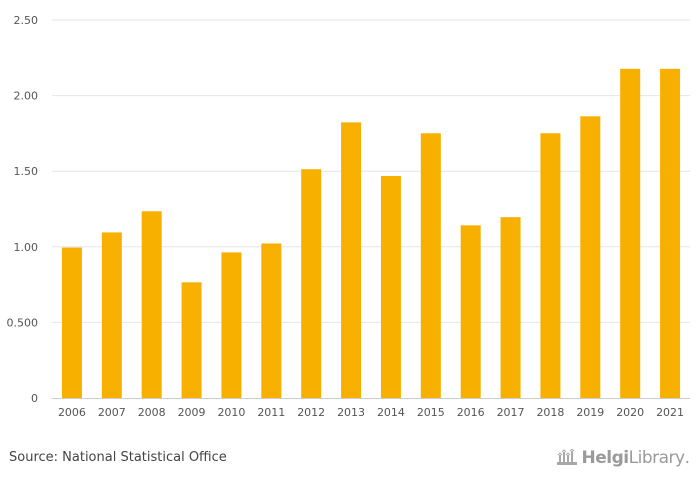 The height and width of the screenshot is (483, 700). Describe the element at coordinates (670, 233) in the screenshot. I see `bar-2021` at that location.